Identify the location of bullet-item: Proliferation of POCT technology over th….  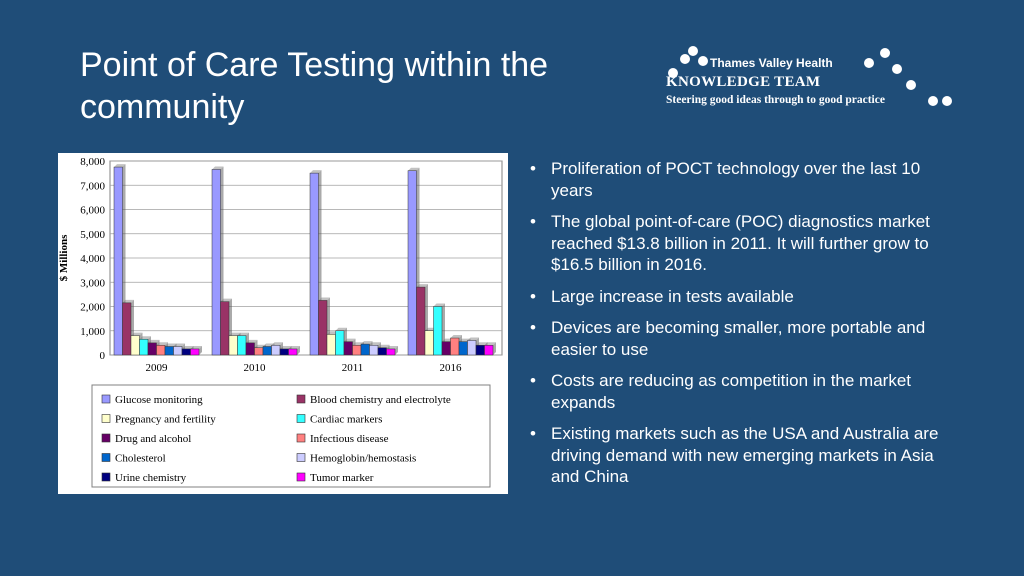
(738, 179).